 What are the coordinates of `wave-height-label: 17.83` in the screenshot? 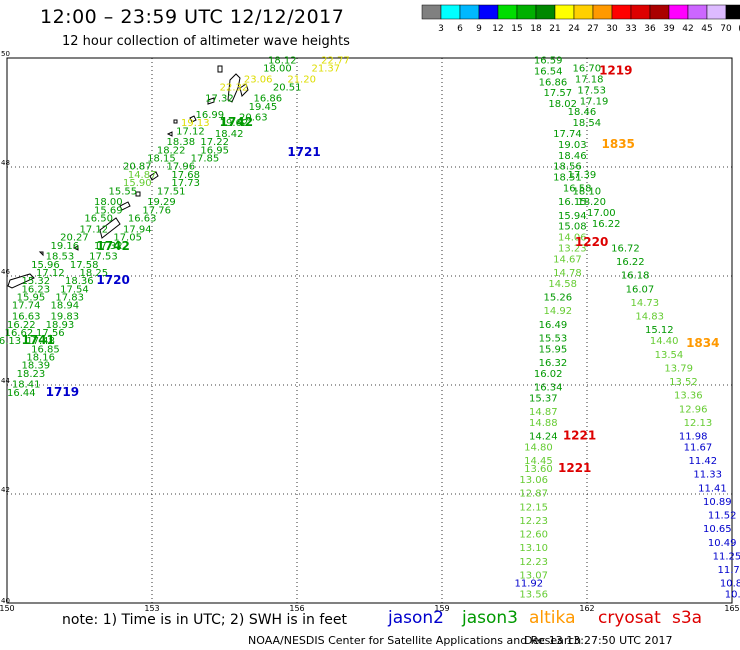 It's located at (69, 298).